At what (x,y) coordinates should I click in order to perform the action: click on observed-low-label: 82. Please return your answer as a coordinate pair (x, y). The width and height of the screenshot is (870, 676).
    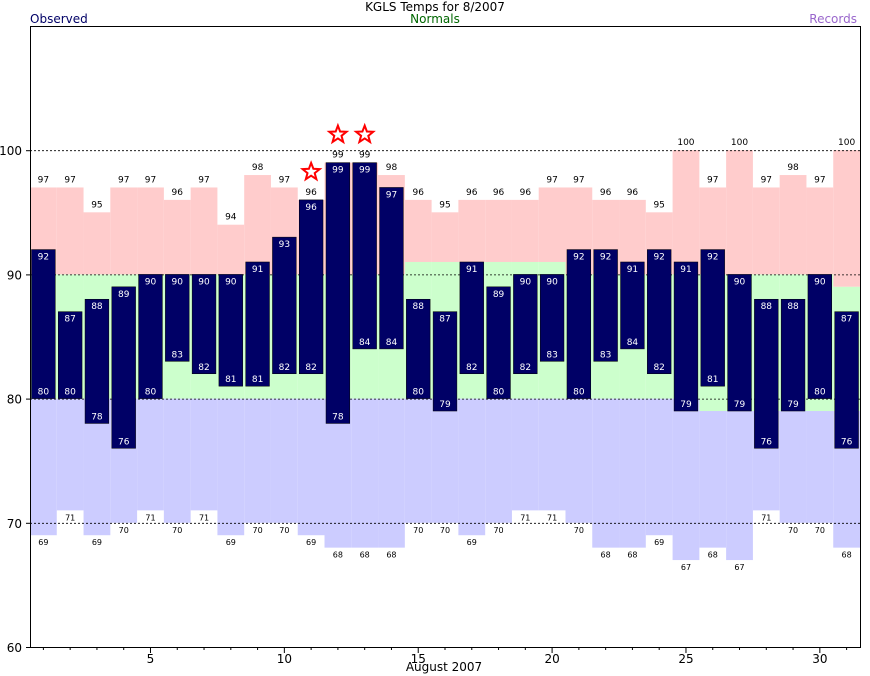
    Looking at the image, I should click on (203, 368).